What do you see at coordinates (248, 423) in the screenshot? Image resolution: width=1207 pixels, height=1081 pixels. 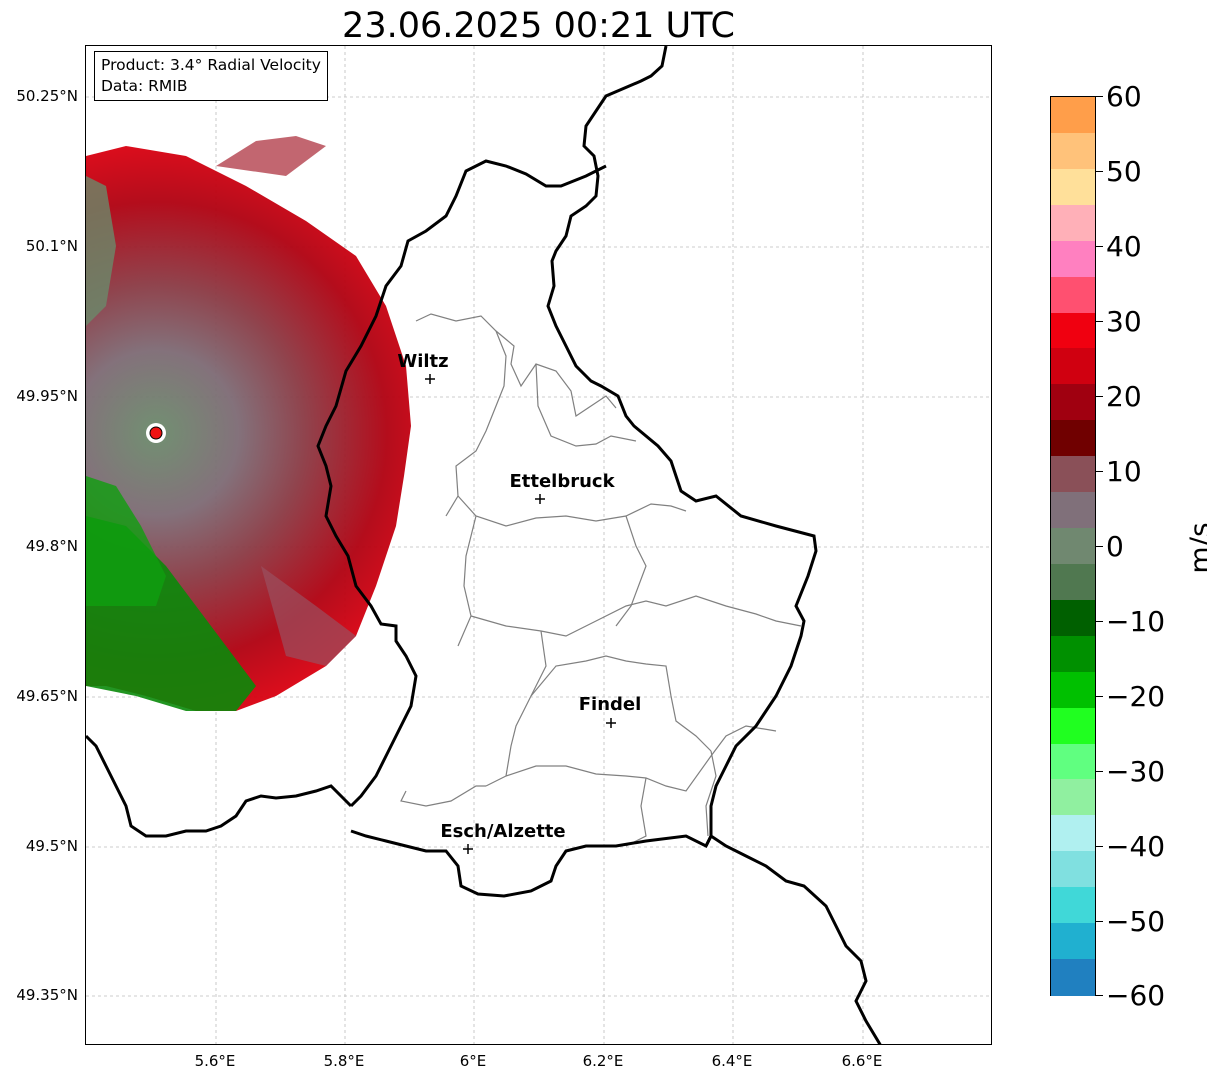 I see `velocity-echo` at bounding box center [248, 423].